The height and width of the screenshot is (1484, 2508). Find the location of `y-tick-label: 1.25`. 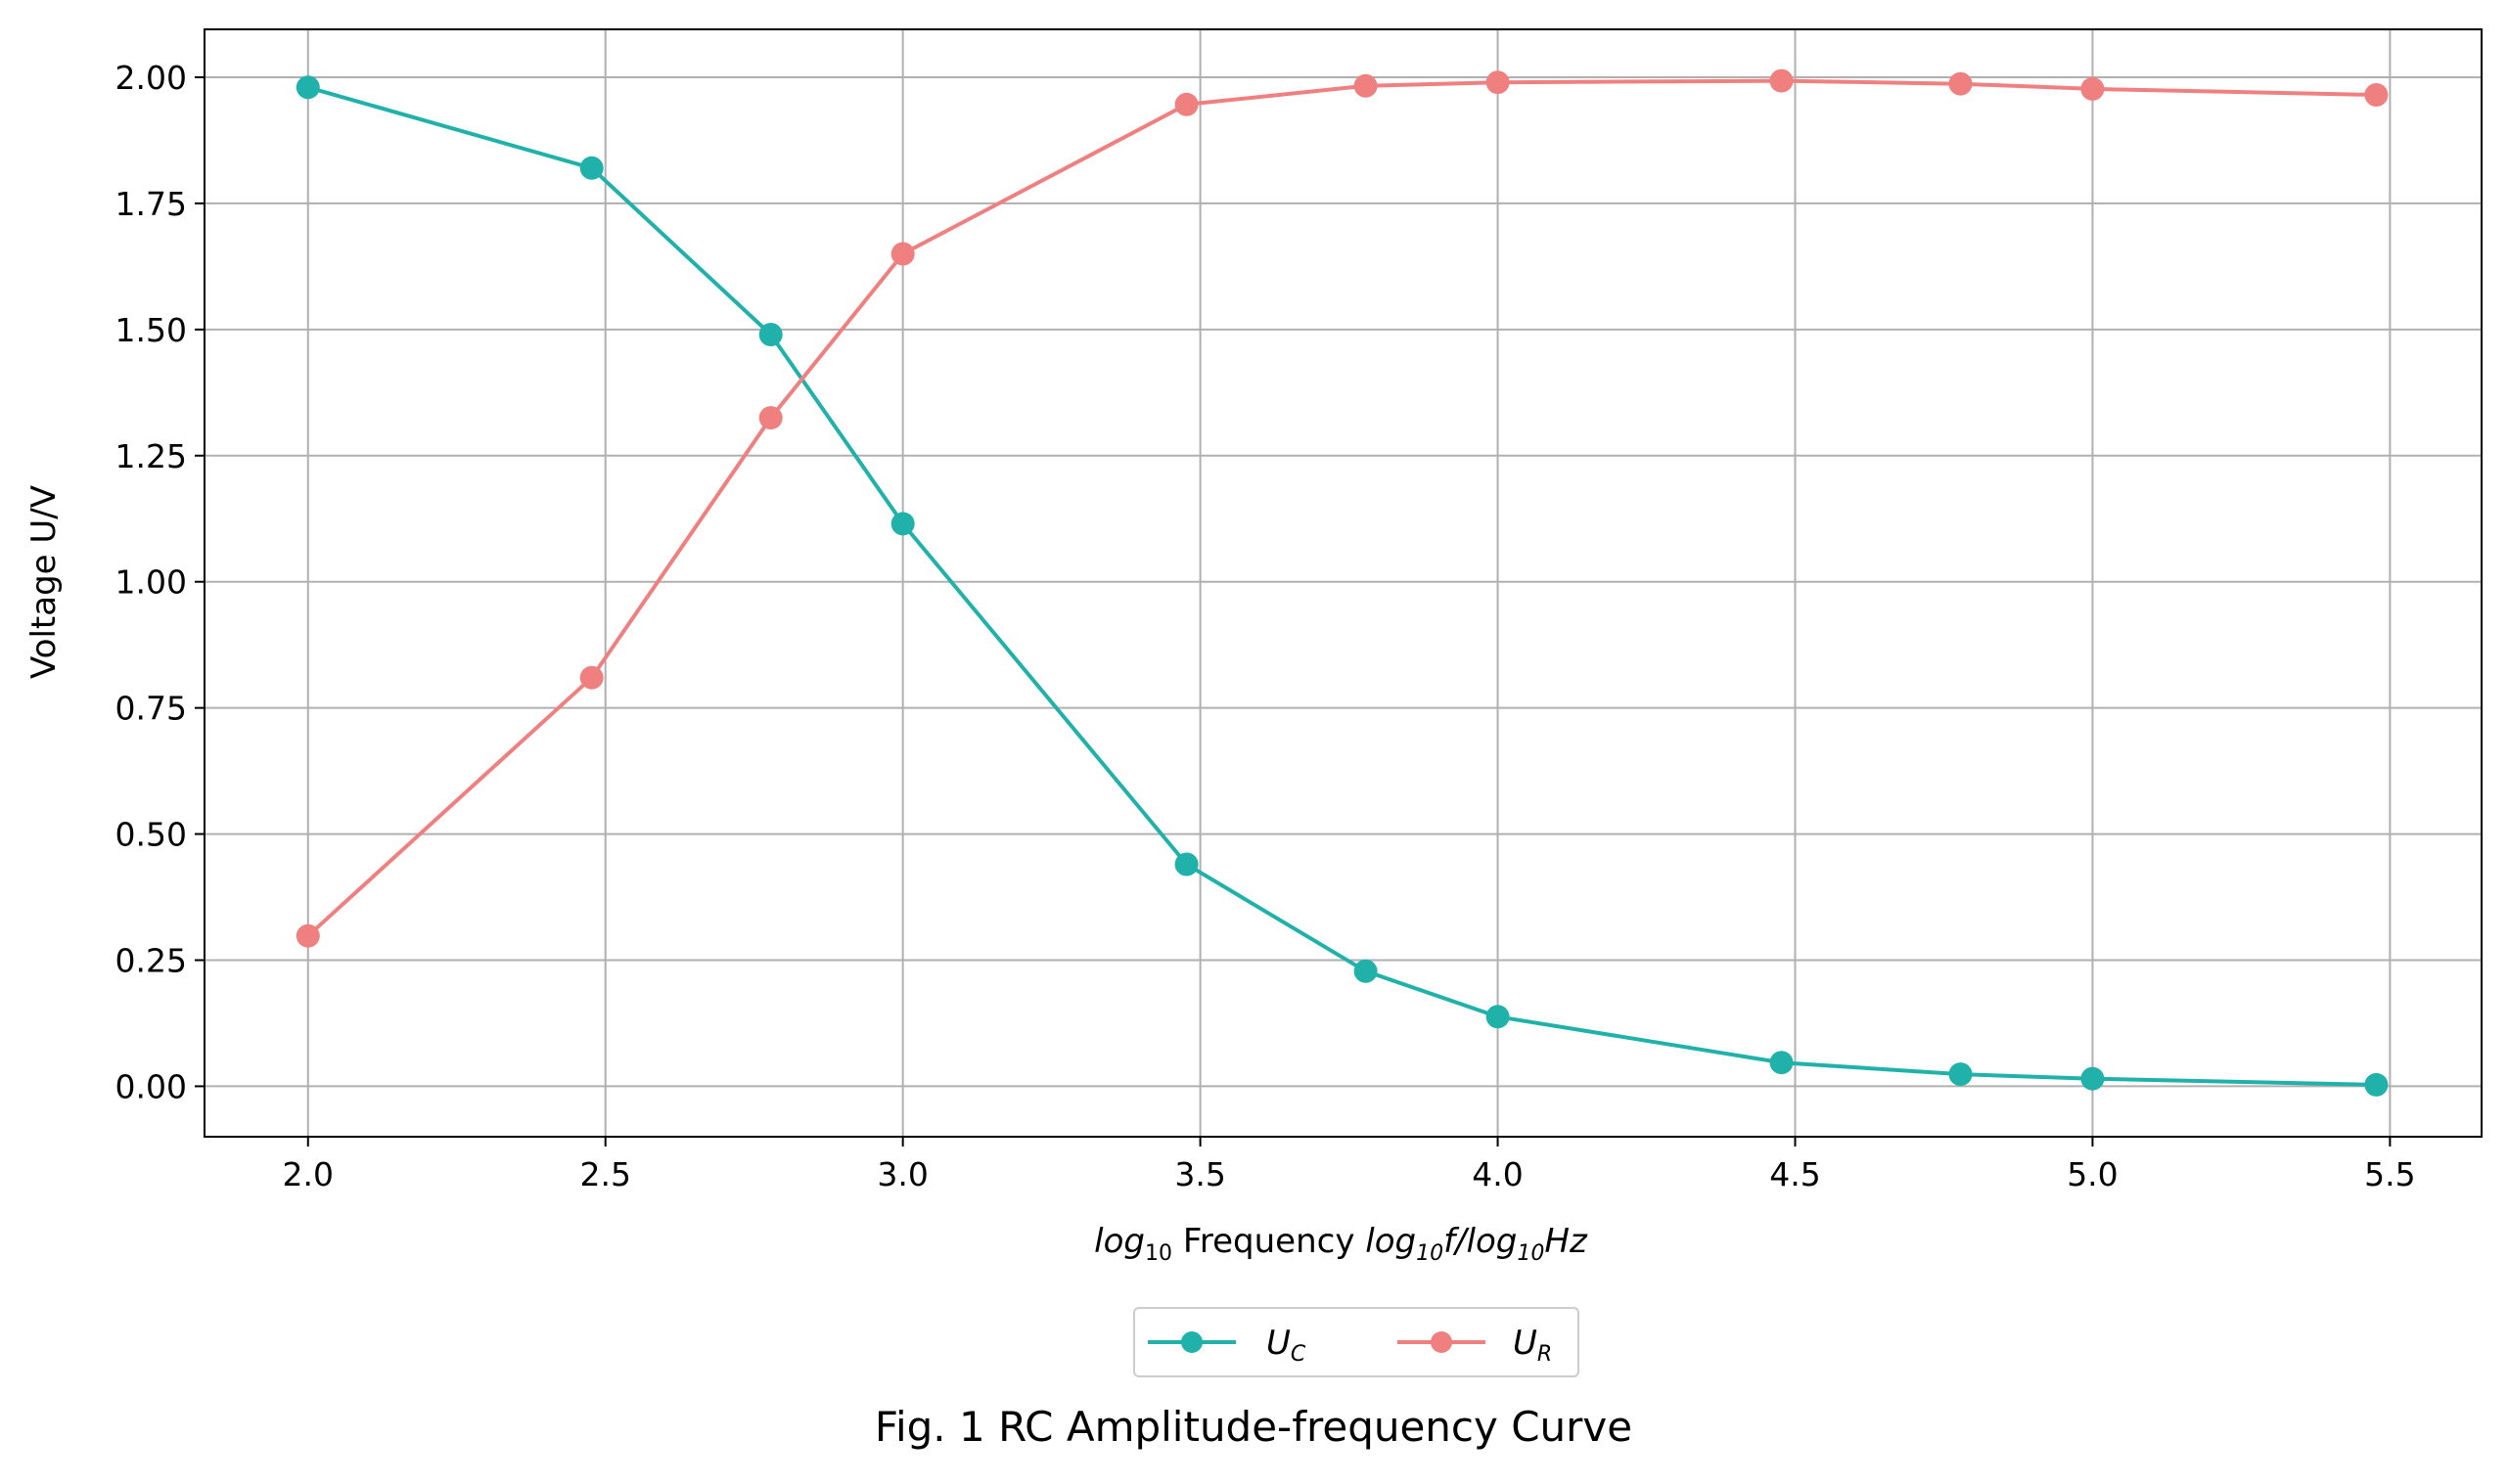

y-tick-label: 1.25 is located at coordinates (151, 456).